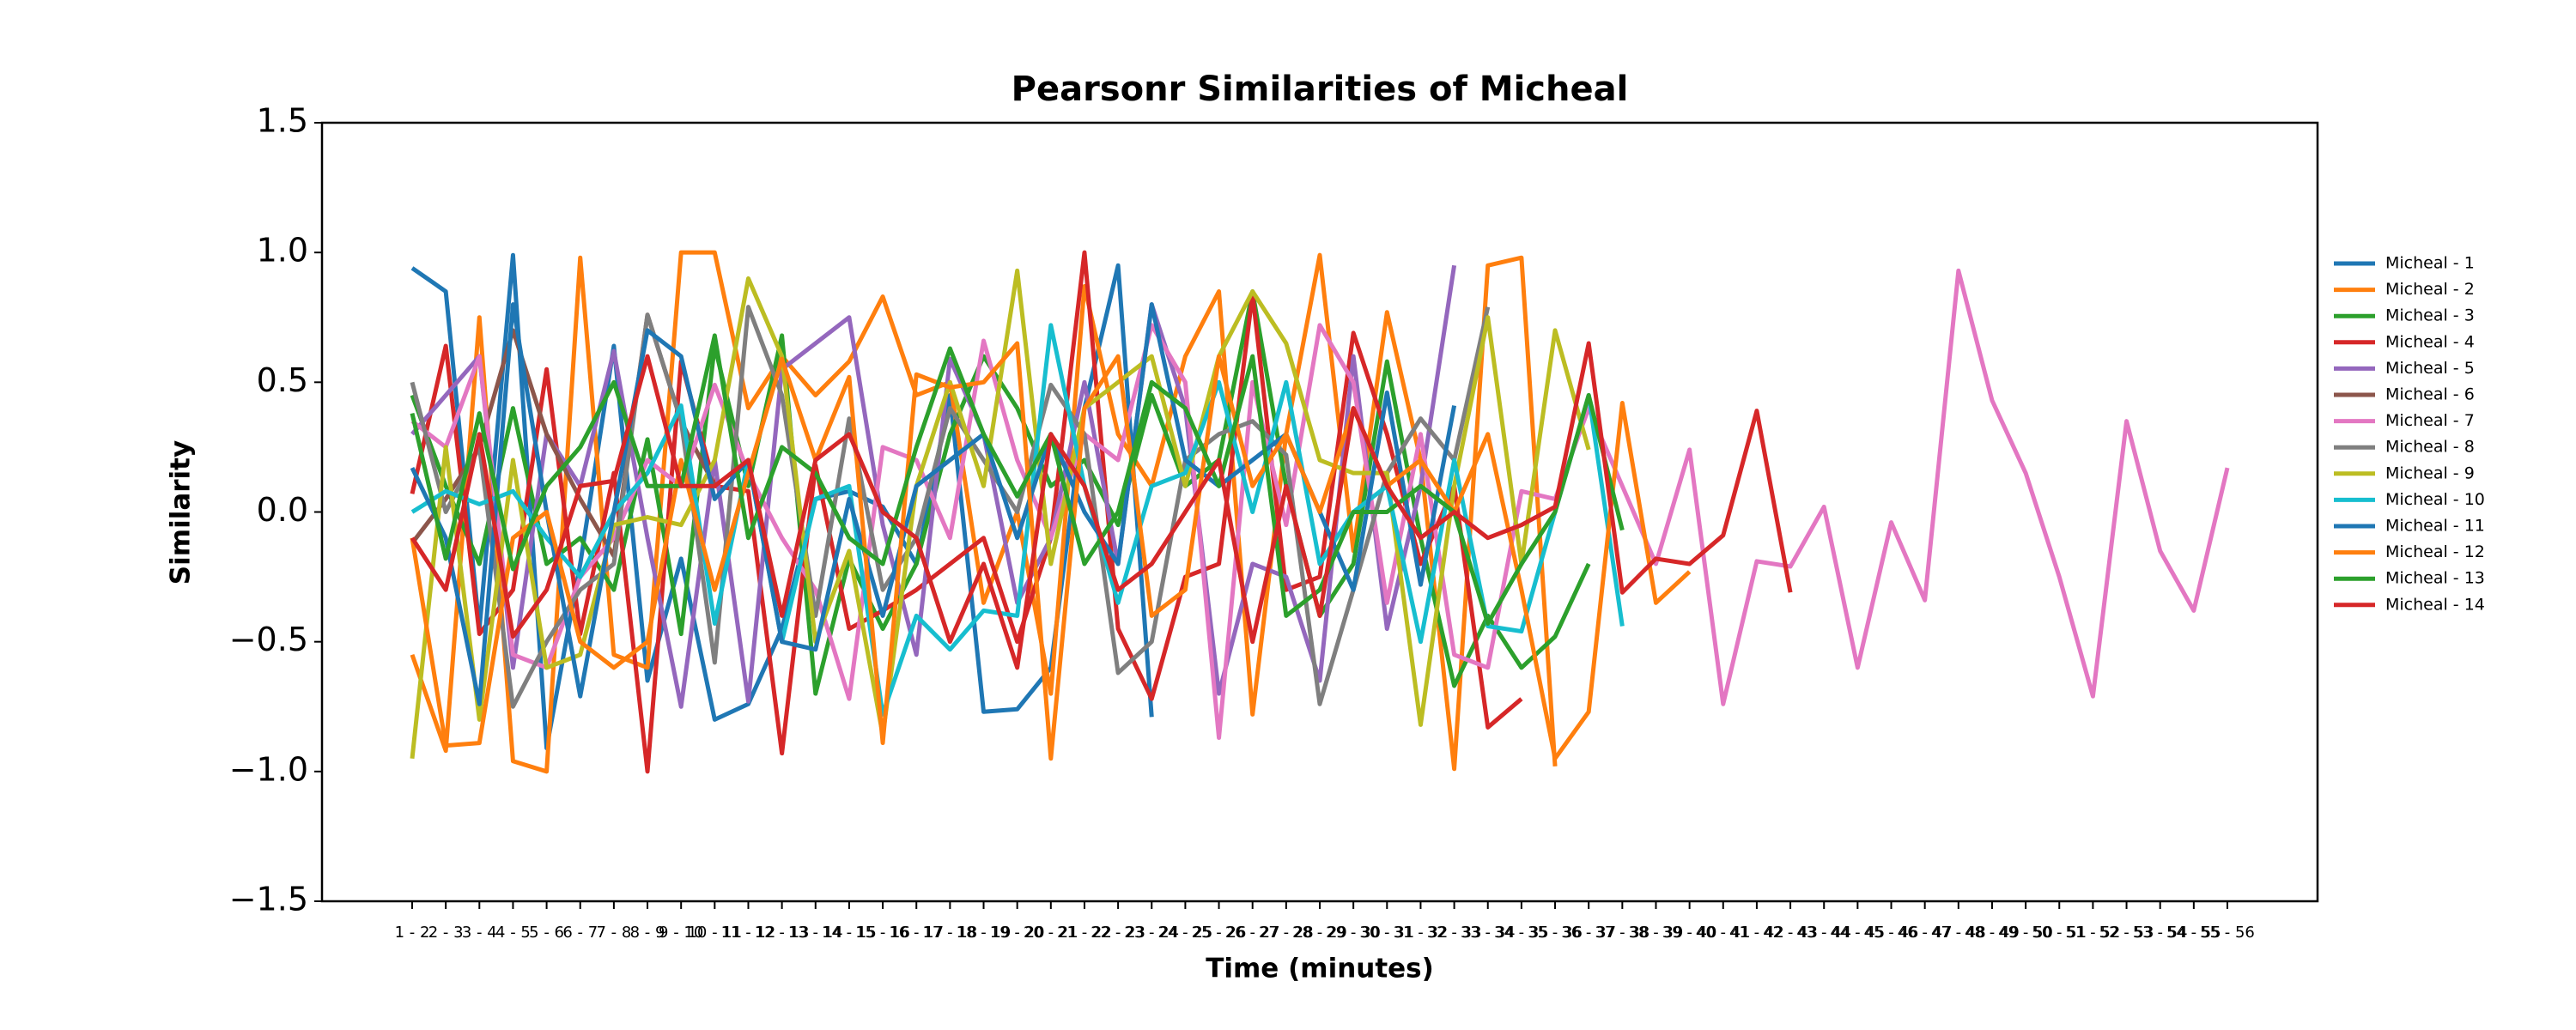 The image size is (2576, 1030). What do you see at coordinates (1118, 933) in the screenshot?
I see `x-tick-label: 22 - 23` at bounding box center [1118, 933].